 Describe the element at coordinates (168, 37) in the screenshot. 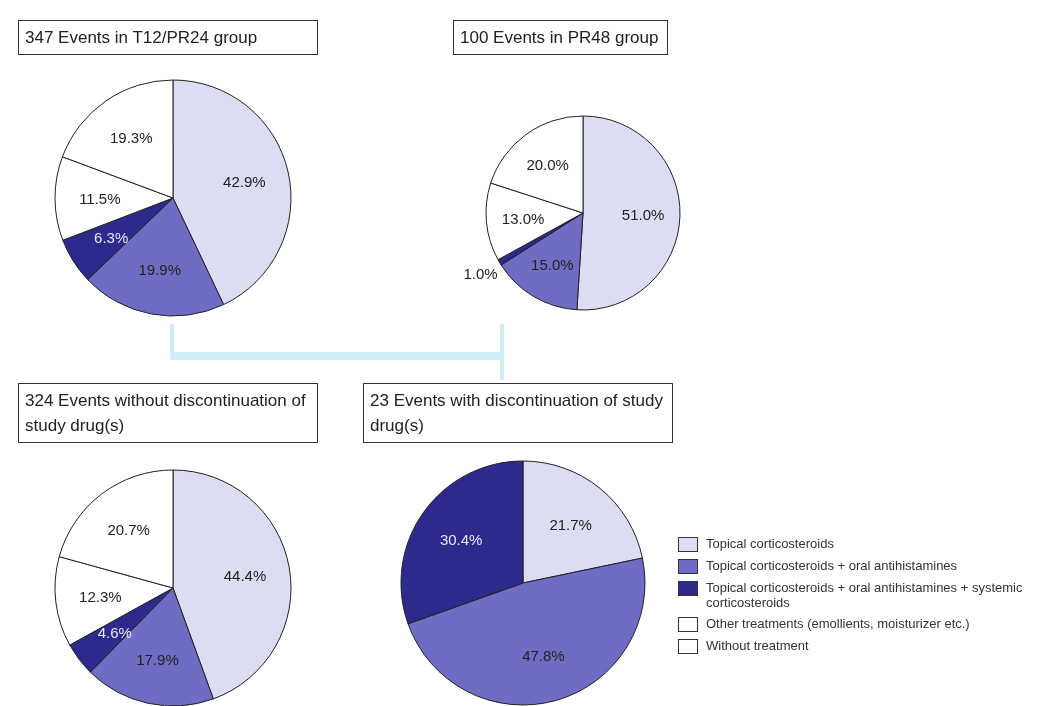

I see `chart-title: 347 Events in T12/PR24 group` at that location.